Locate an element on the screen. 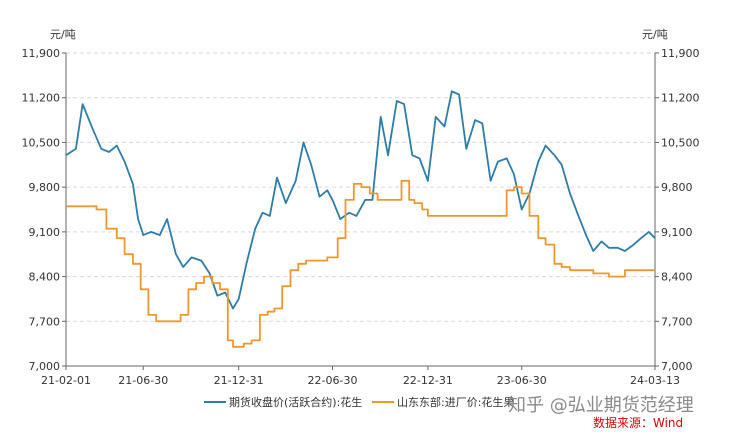  y-tick-label-right: 10,500 is located at coordinates (680, 142).